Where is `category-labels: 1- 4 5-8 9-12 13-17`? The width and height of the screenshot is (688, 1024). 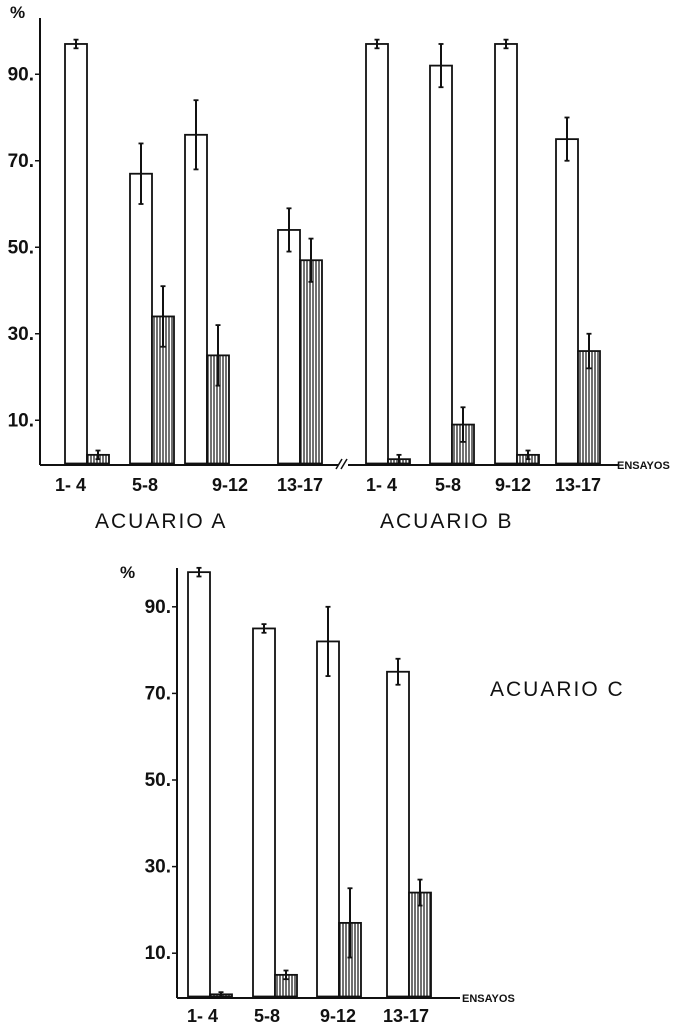 category-labels: 1- 4 5-8 9-12 13-17 is located at coordinates (308, 1015).